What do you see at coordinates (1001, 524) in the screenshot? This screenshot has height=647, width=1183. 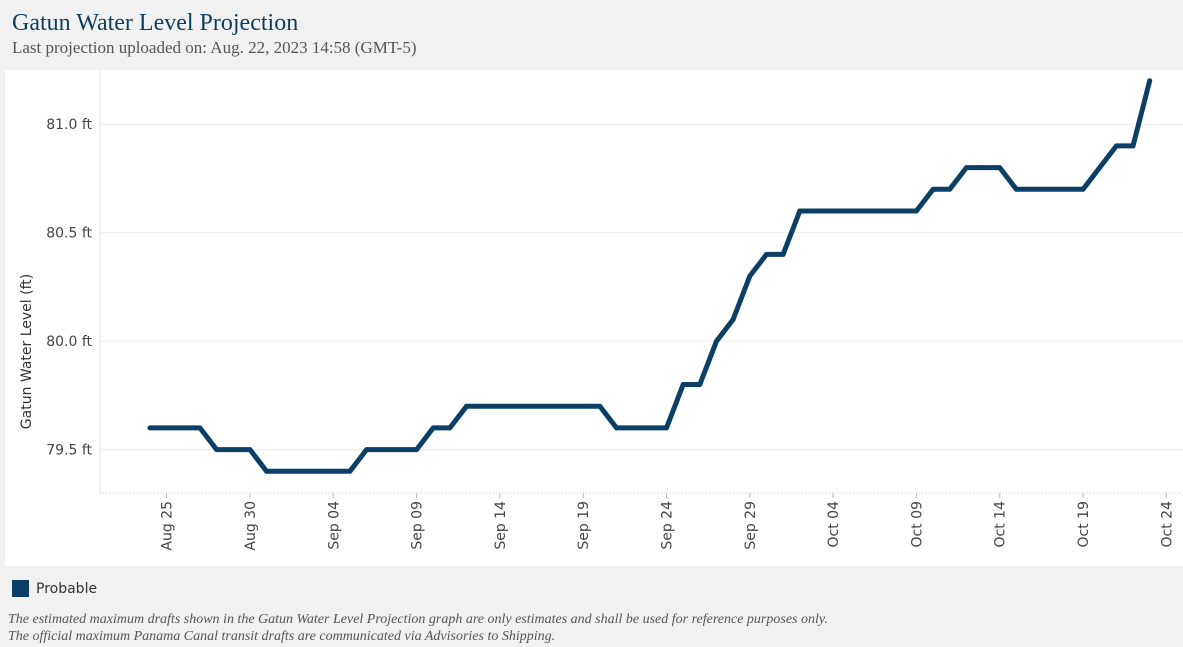 I see `x-tick-label: Oct 14` at bounding box center [1001, 524].